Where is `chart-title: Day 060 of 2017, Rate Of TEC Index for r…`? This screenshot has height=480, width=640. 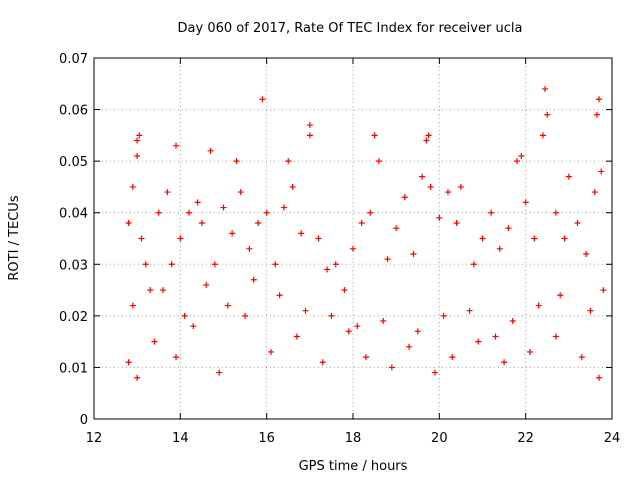 chart-title: Day 060 of 2017, Rate Of TEC Index for r… is located at coordinates (350, 28).